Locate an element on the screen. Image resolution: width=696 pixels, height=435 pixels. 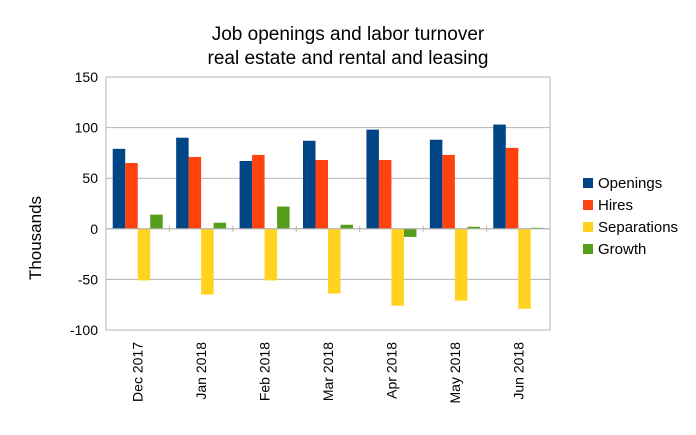
legend-swatch-hires is located at coordinates (588, 205).